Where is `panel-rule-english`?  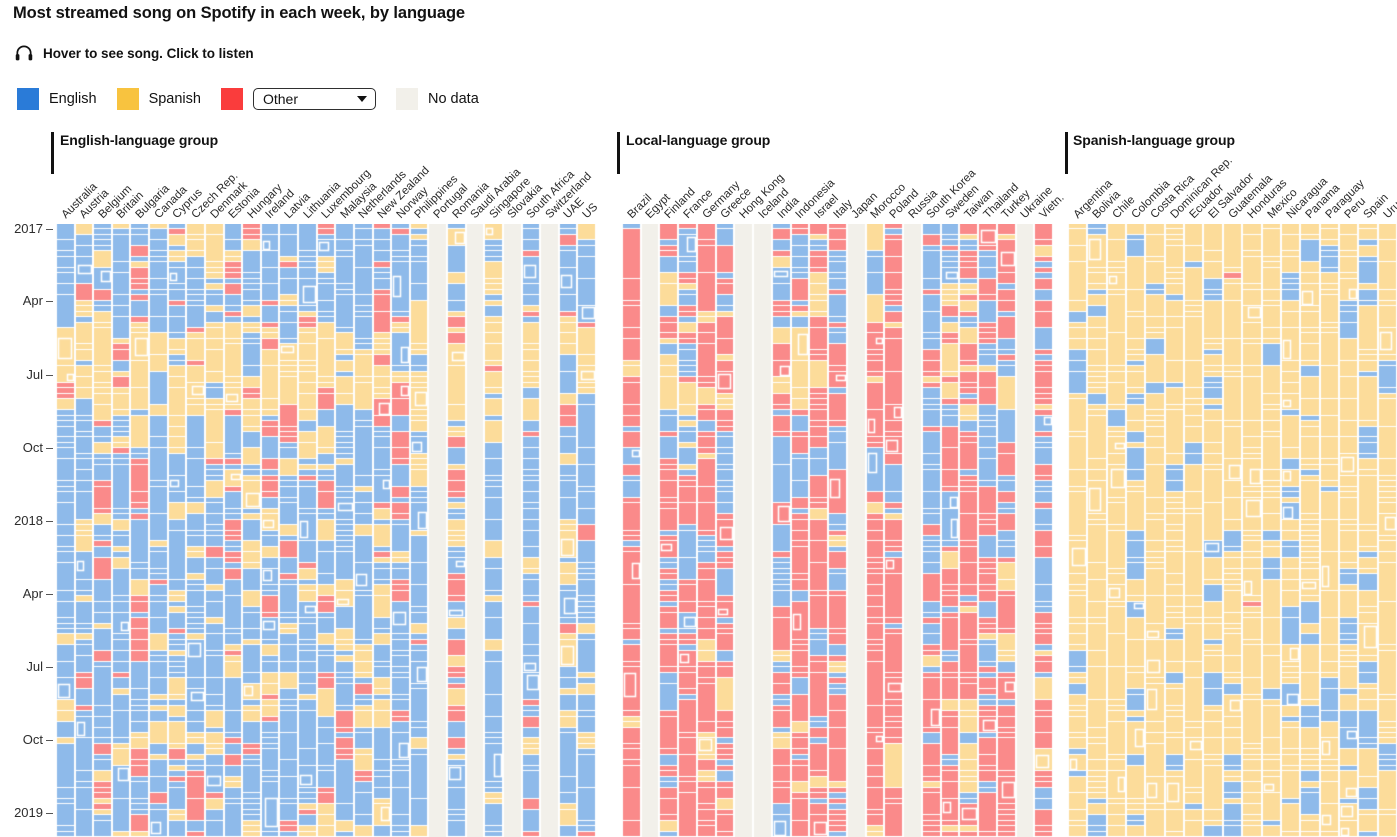 panel-rule-english is located at coordinates (52, 153).